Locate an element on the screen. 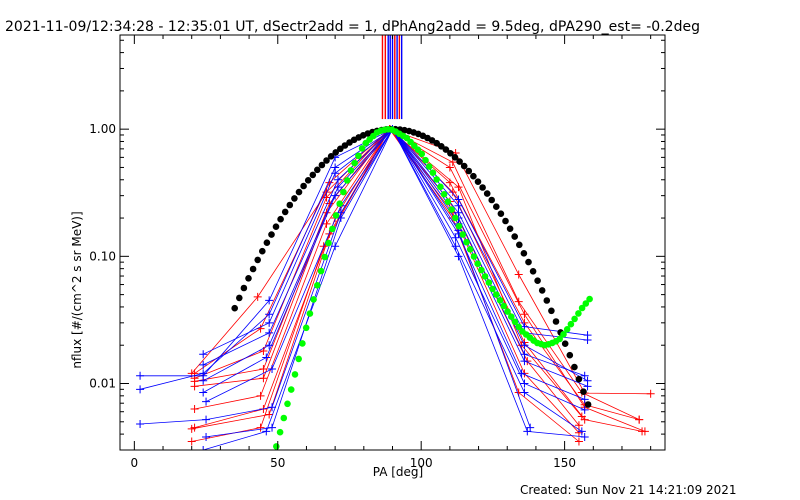  y-tick-label-0: 0.01 is located at coordinates (102, 384).